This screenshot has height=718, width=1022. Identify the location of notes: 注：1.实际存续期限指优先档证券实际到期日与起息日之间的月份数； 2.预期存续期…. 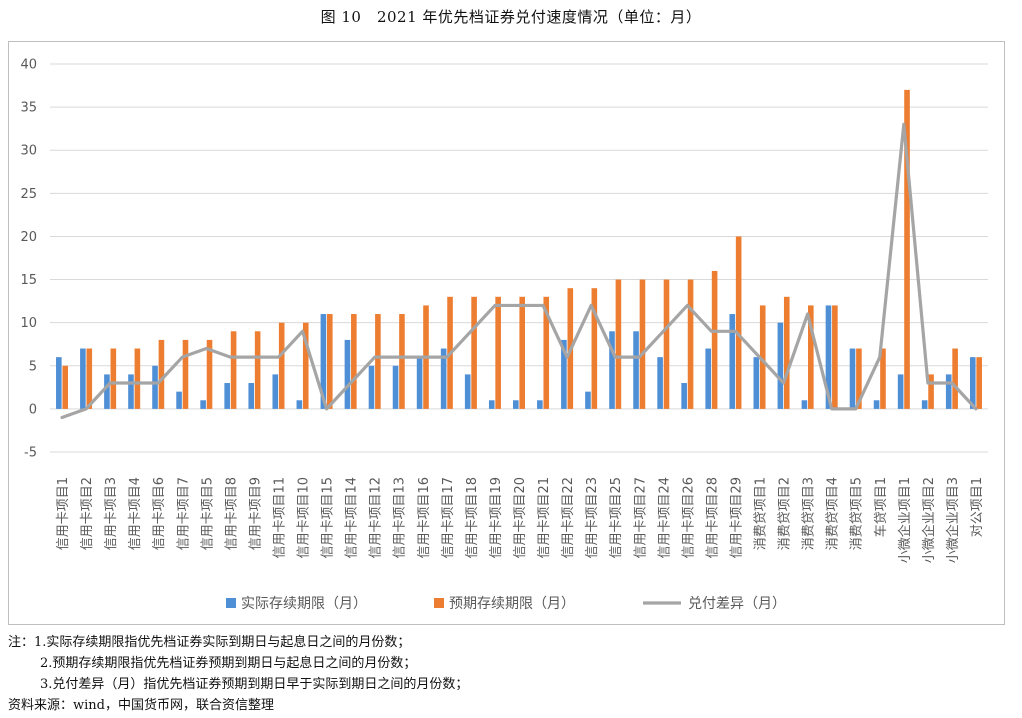
(238, 674).